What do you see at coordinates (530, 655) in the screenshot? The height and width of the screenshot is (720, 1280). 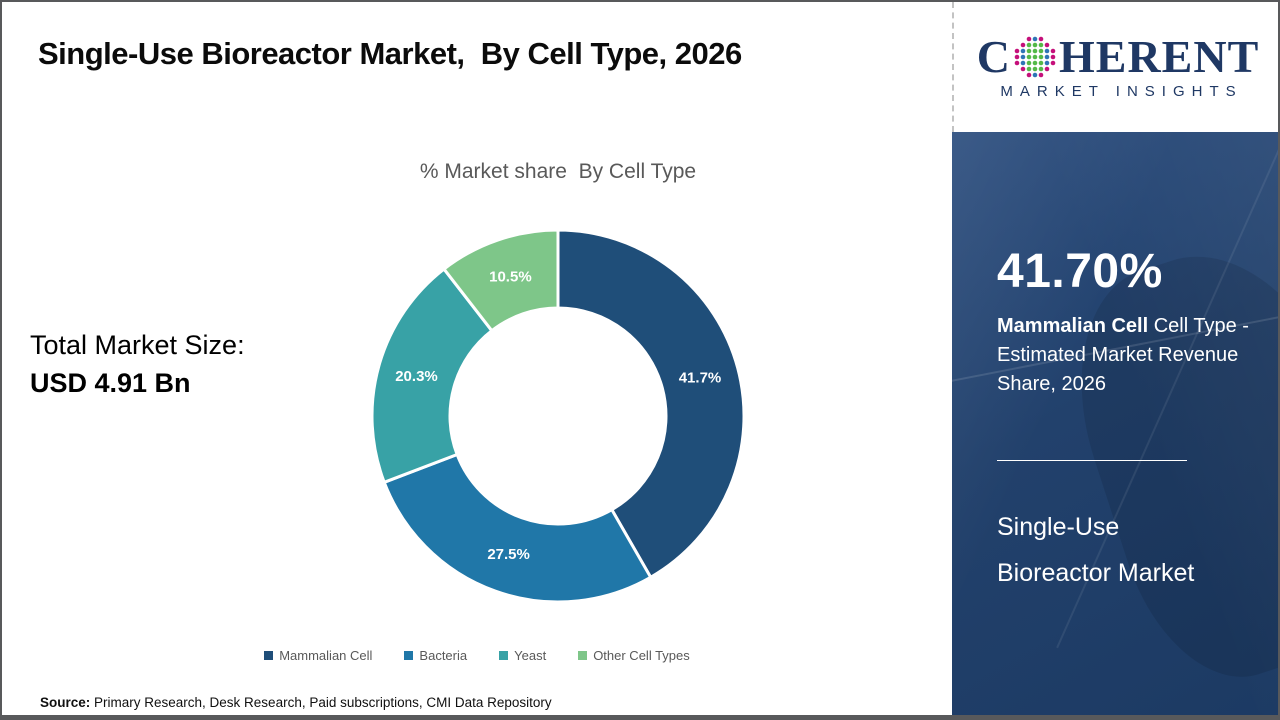 I see `legend-label: Yeast` at bounding box center [530, 655].